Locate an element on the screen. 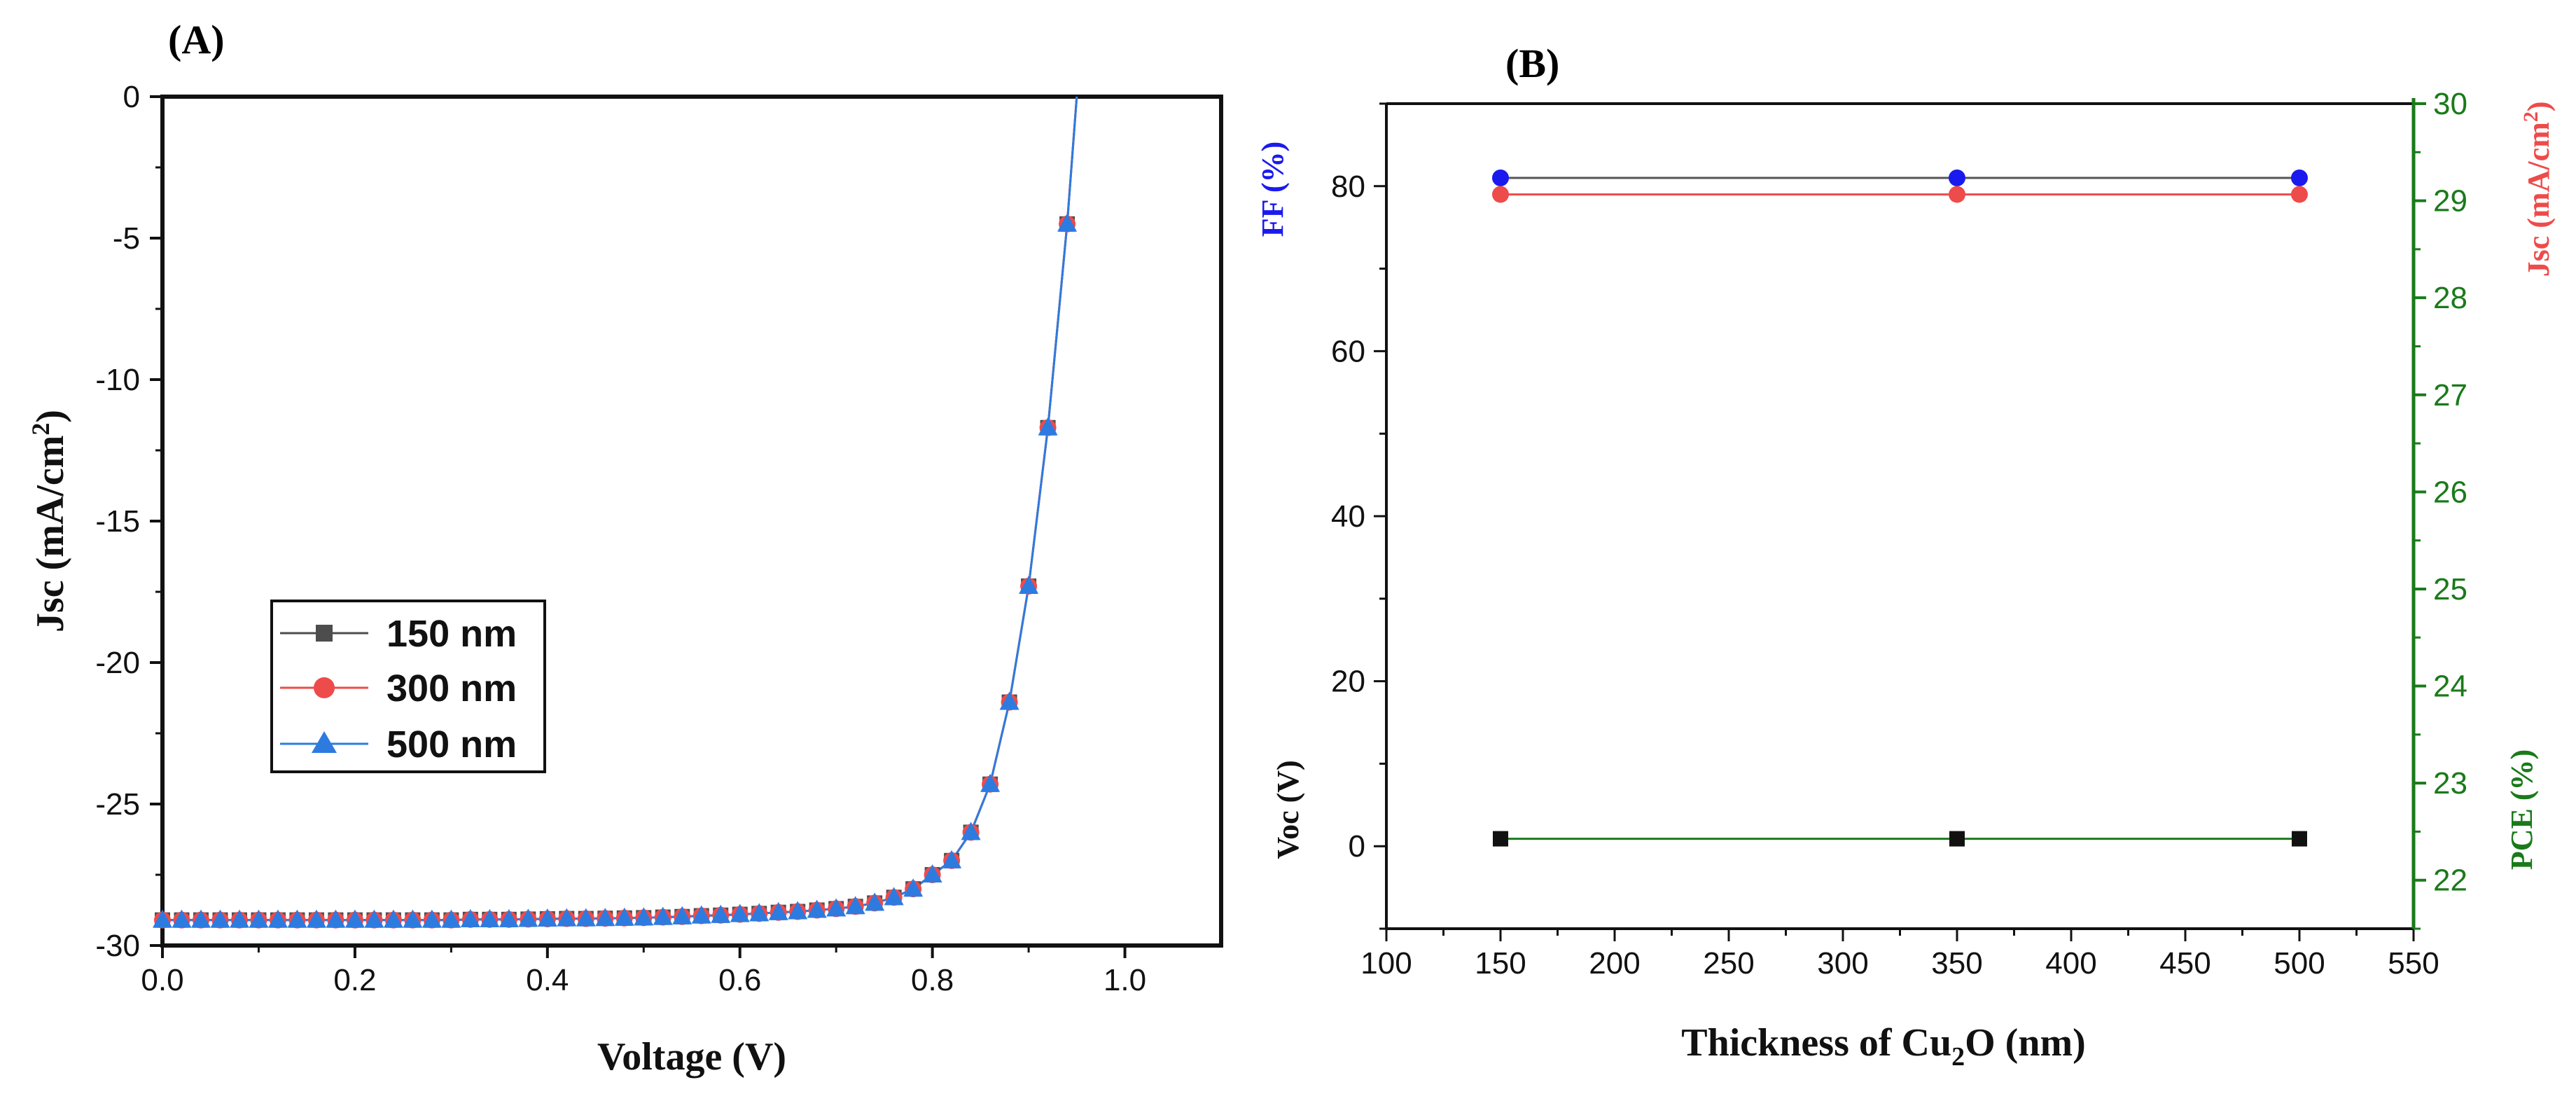  y-left-tick-label: 0 is located at coordinates (1357, 847).